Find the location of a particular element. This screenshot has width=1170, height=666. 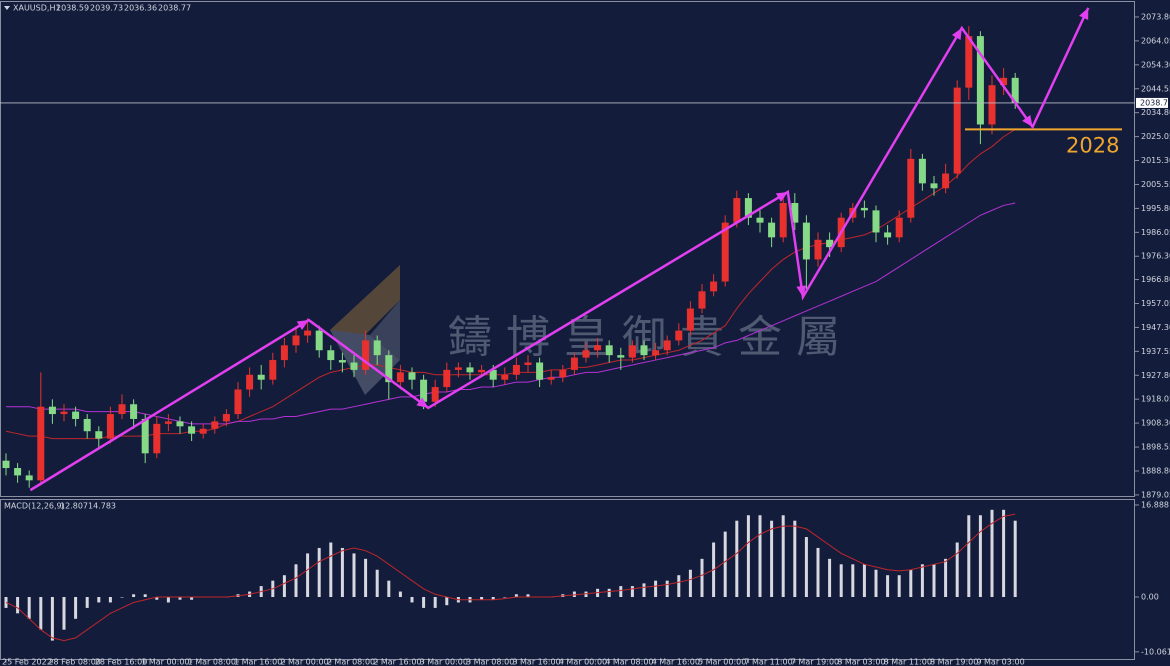

x-tick-label: 2 Mar 16:00 is located at coordinates (397, 662).